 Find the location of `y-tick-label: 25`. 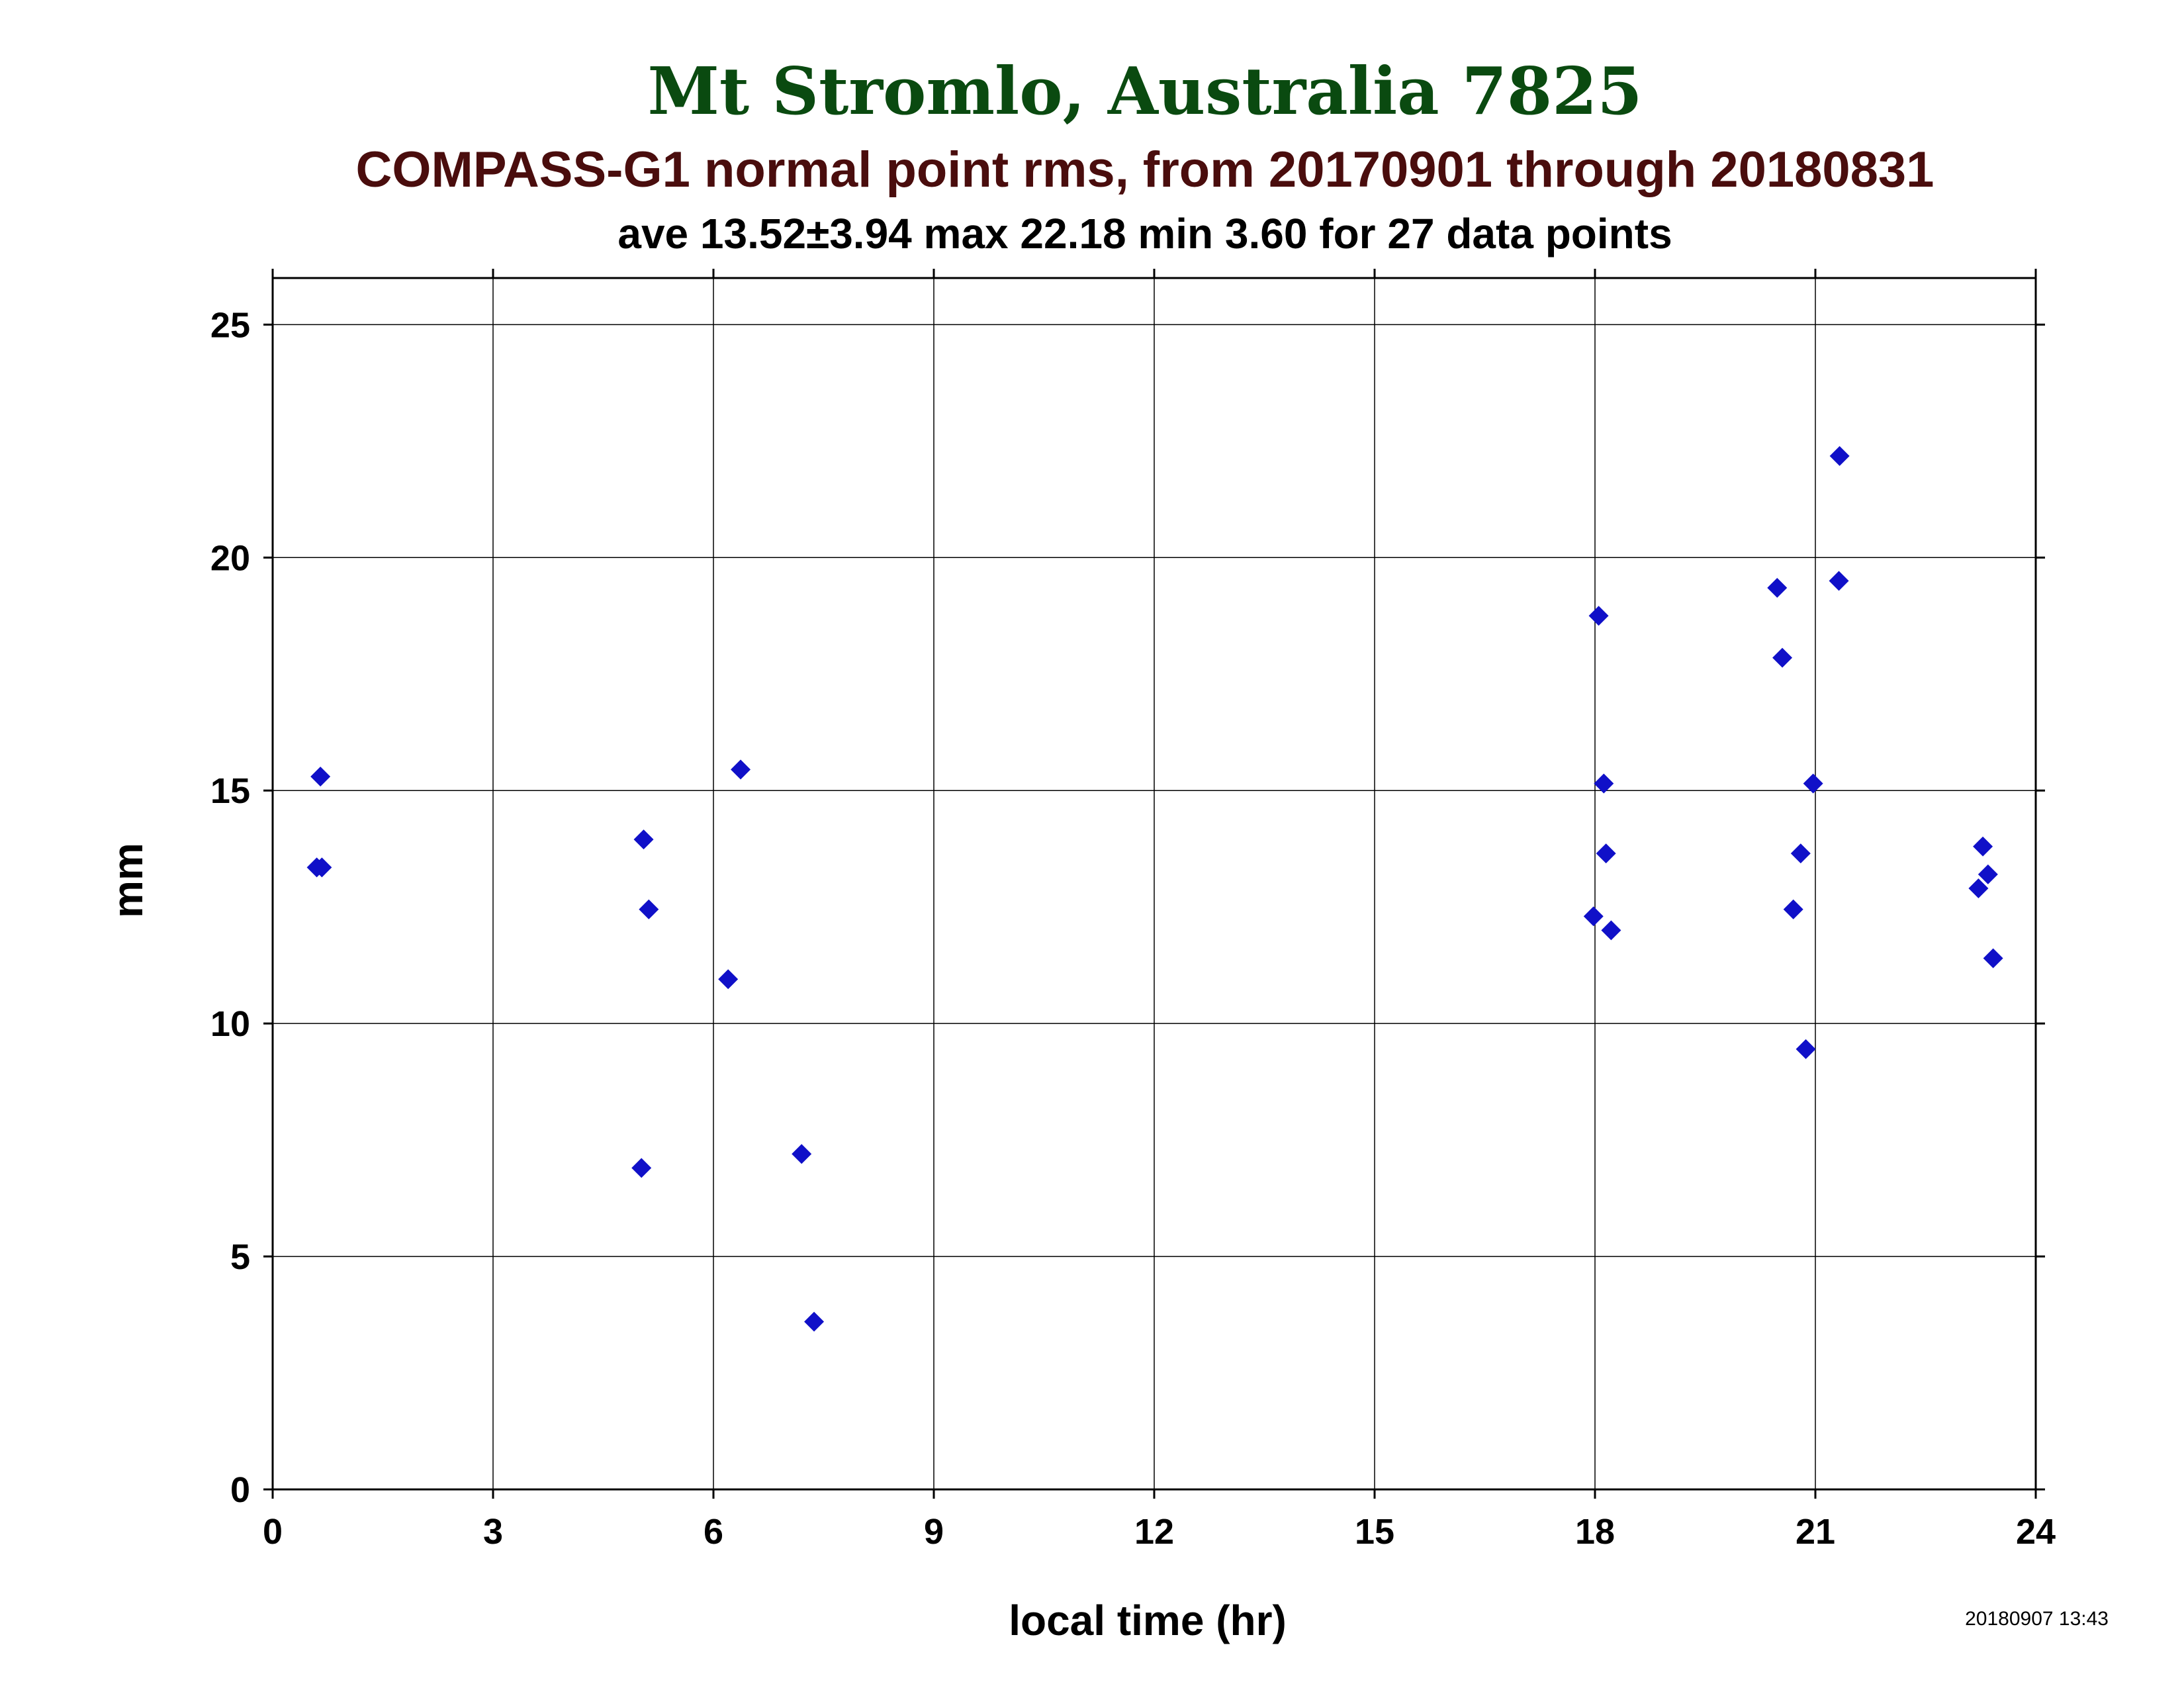

y-tick-label: 25 is located at coordinates (230, 325).